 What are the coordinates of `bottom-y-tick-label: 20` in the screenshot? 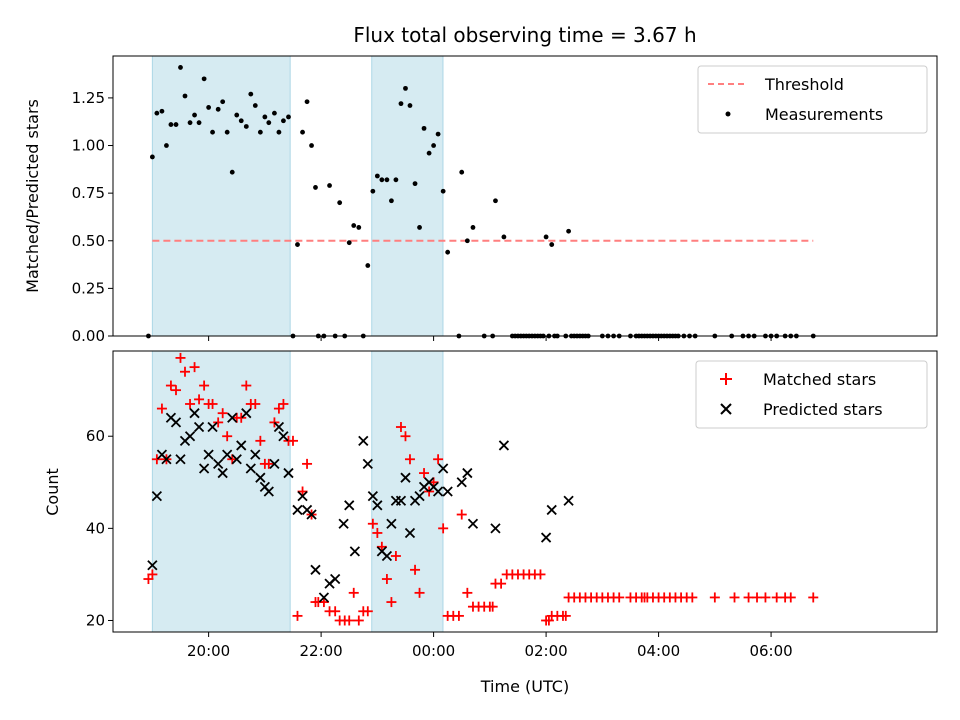 It's located at (95, 620).